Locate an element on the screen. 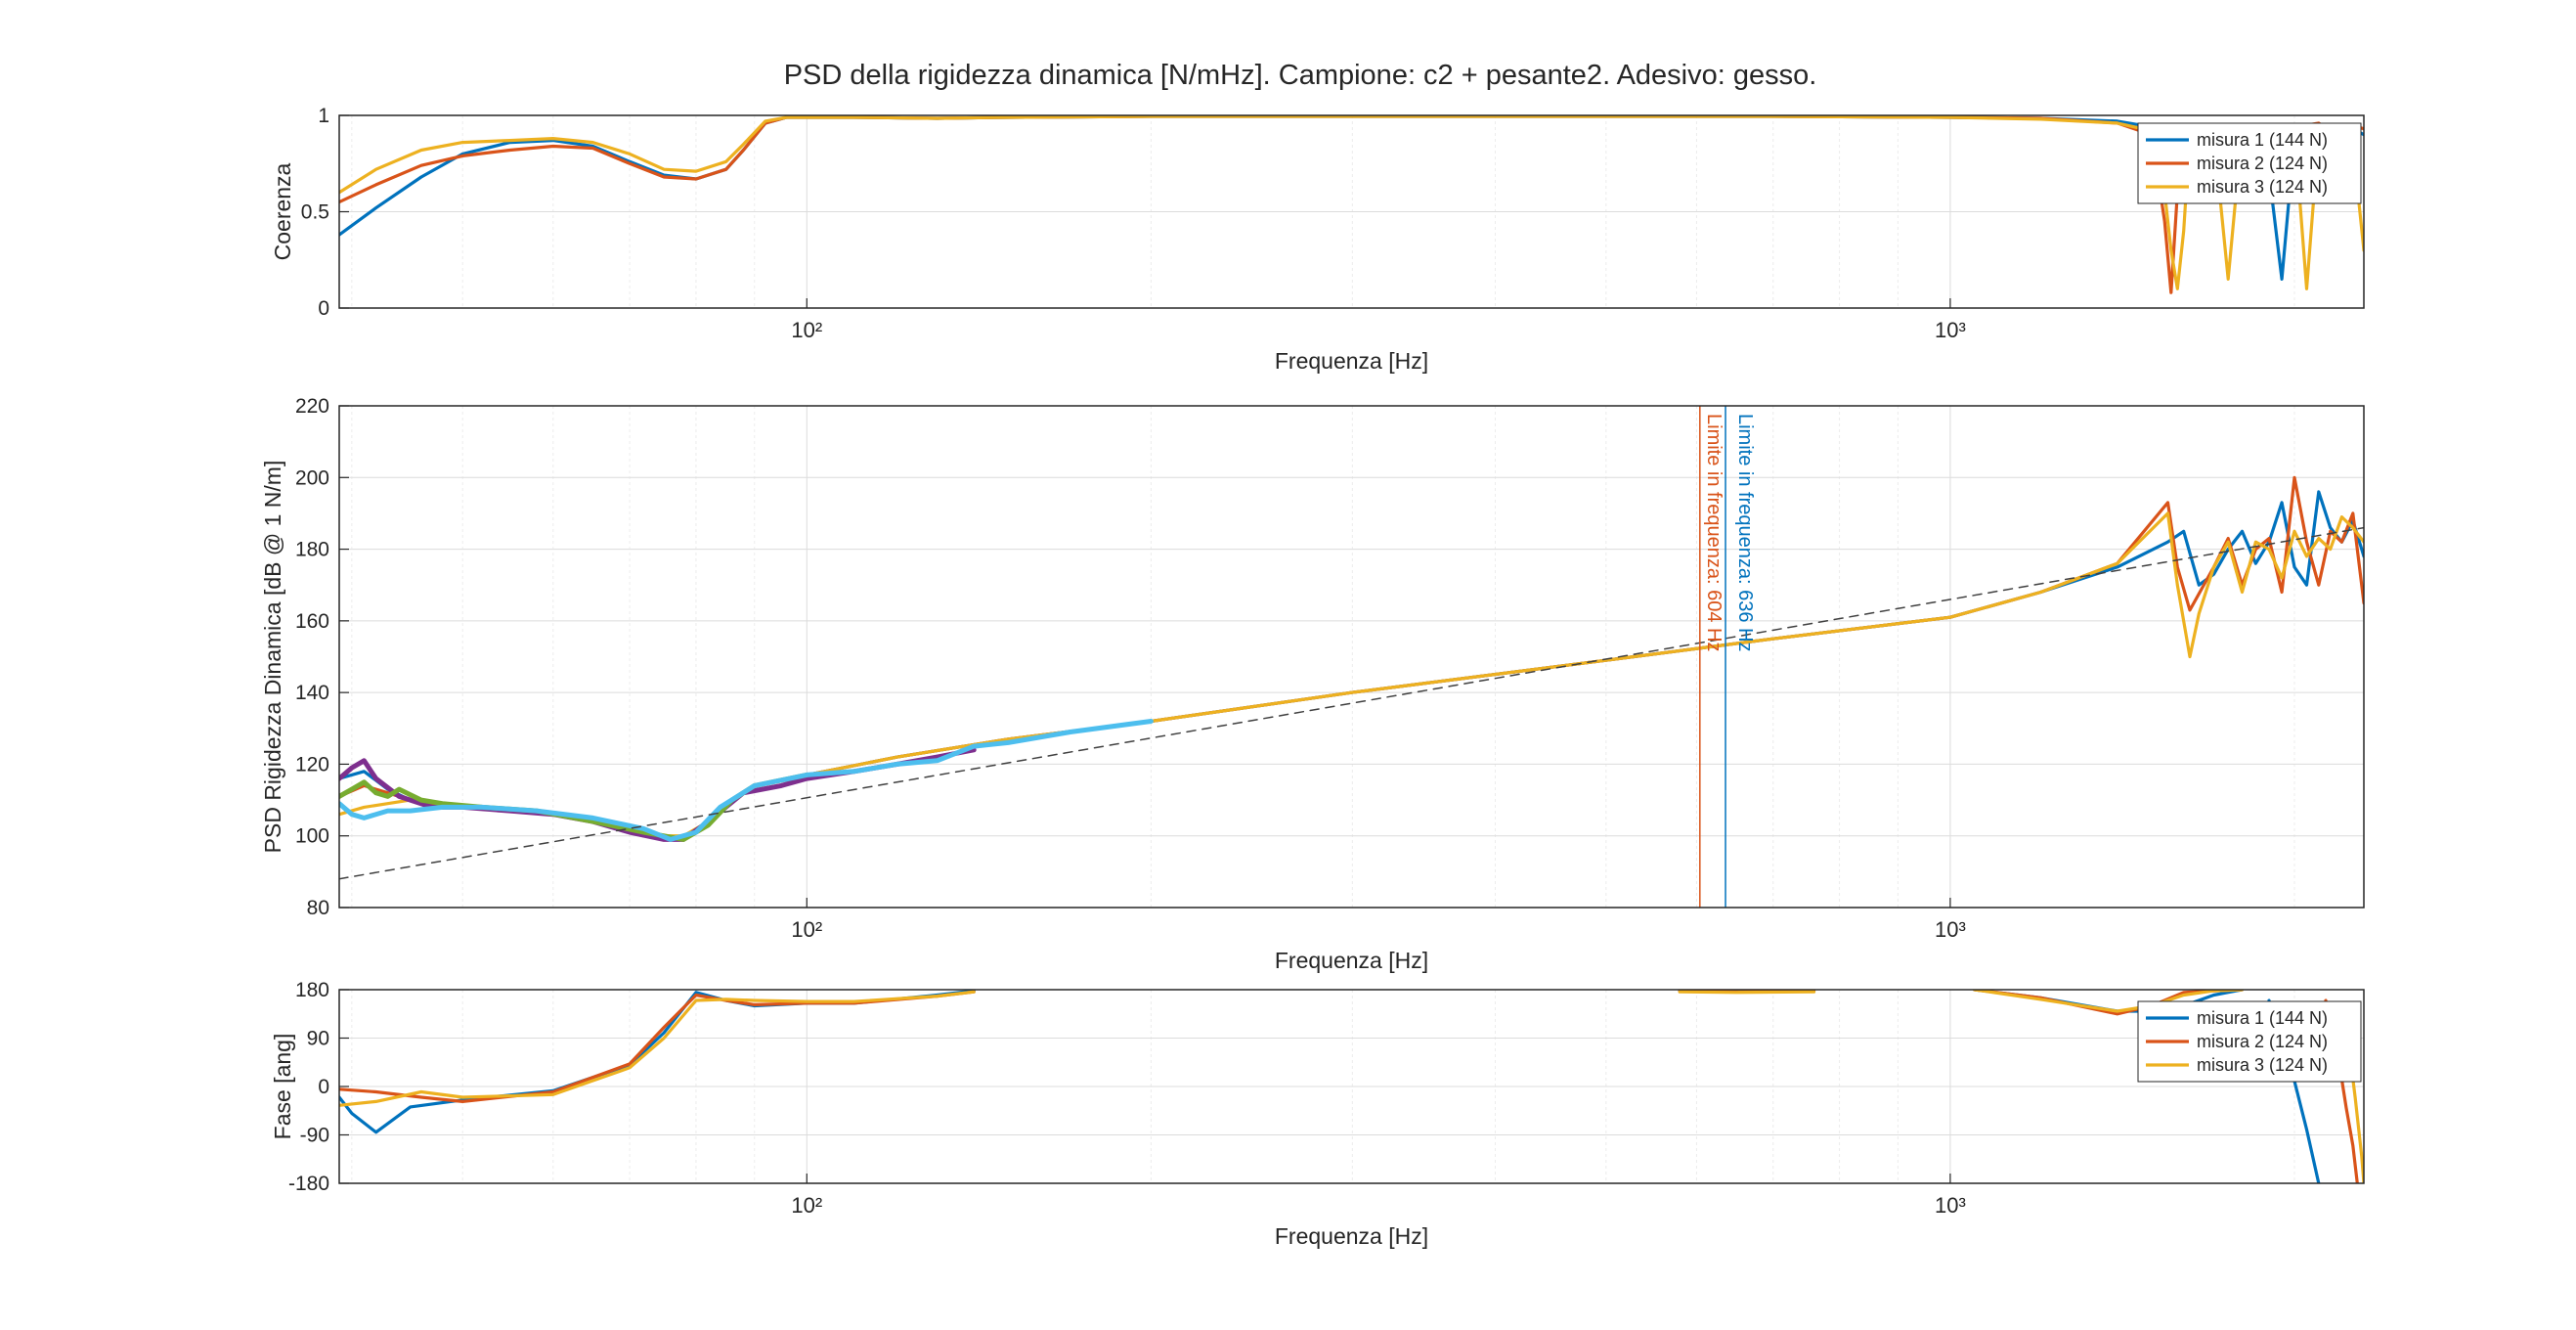 The height and width of the screenshot is (1330, 2576). y-axis-label: Fase [ang] is located at coordinates (282, 1087).